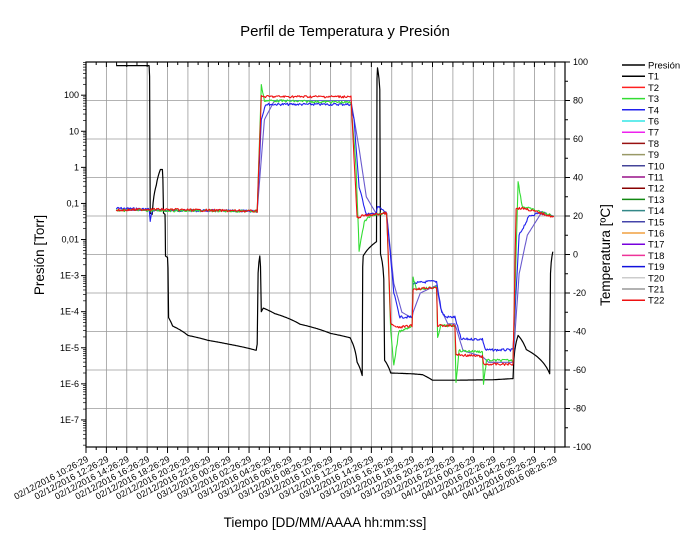  Describe the element at coordinates (656, 278) in the screenshot. I see `legend-label: T20` at that location.